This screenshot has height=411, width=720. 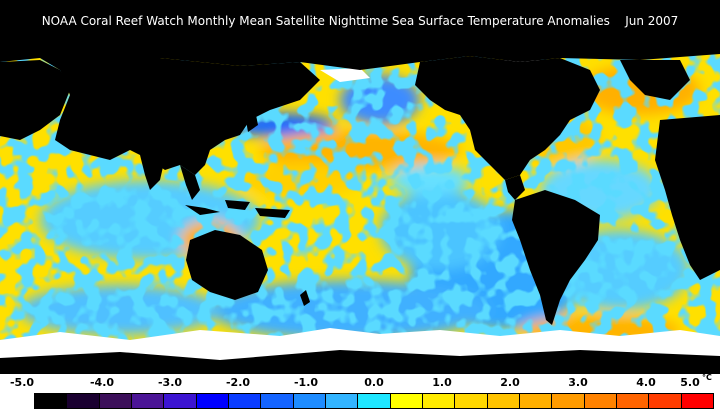 I want to click on colorbar-tick-labels: -5.0 -4.0 -3.0 -2.0 -1.0 0.0 1.0 2.0 3.0 4.0 5.0 °C, so click(x=360, y=382).